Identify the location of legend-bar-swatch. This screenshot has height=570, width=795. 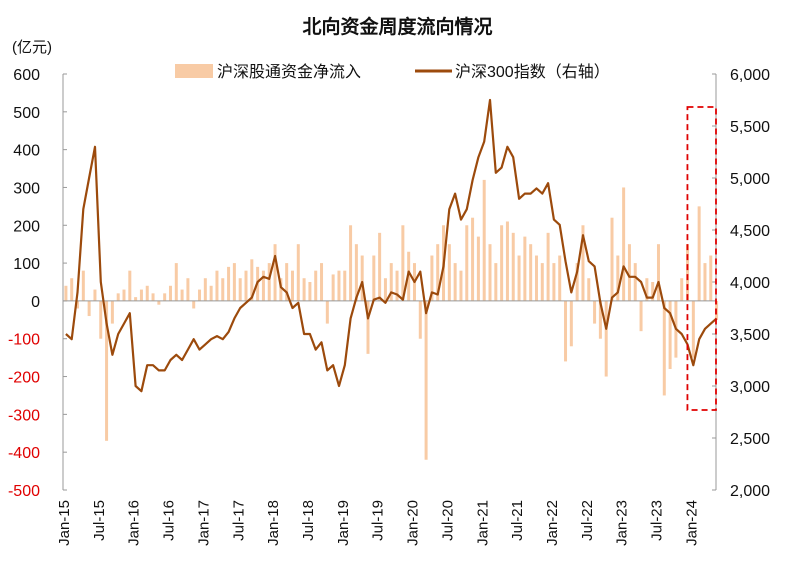
(194, 71).